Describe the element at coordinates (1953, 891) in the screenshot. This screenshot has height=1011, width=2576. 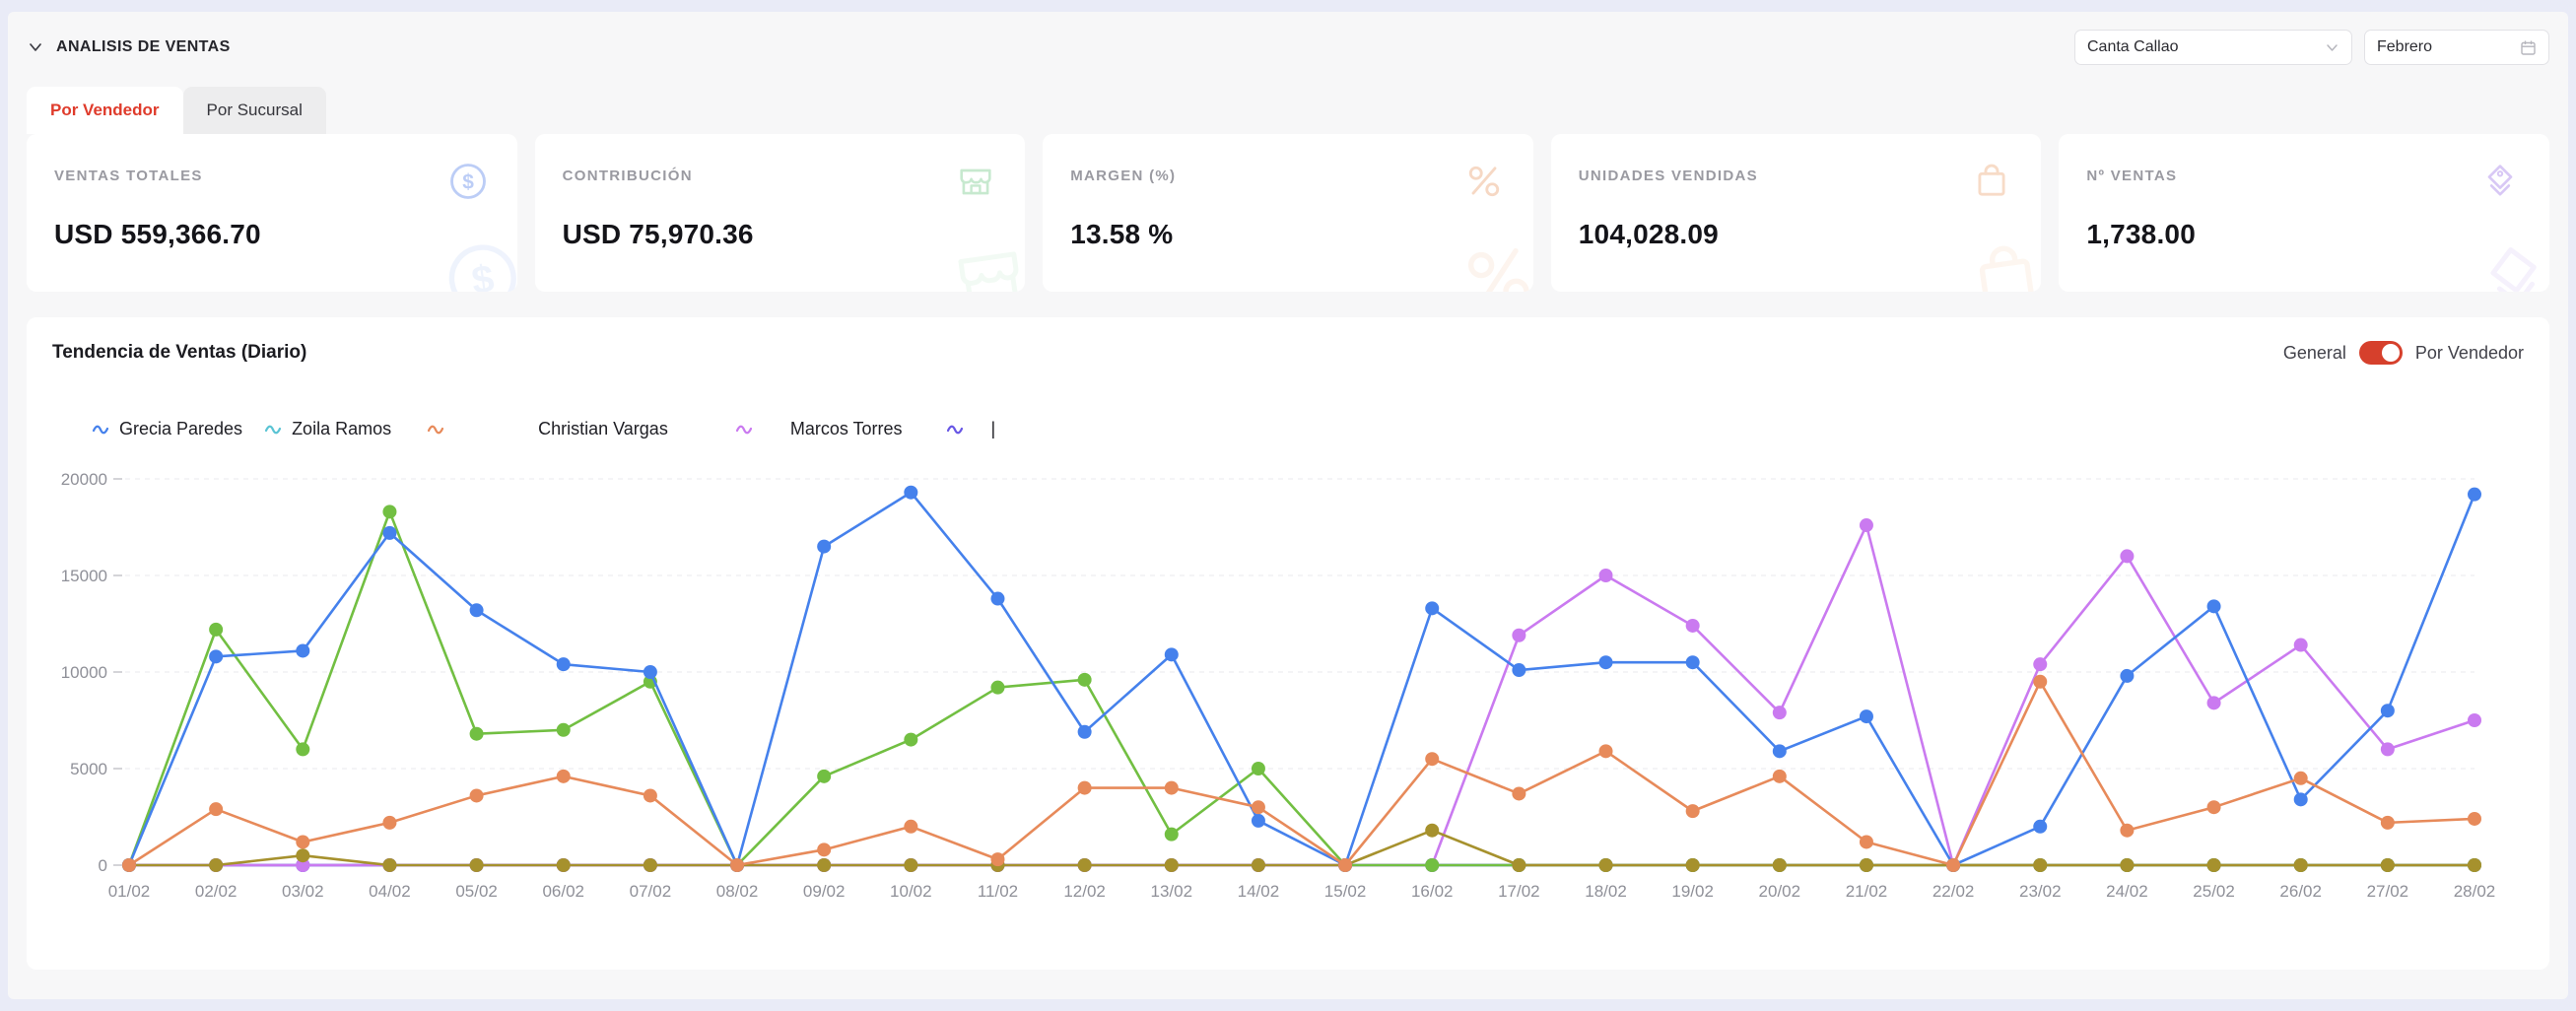
I see `svg-text: 22/02` at that location.